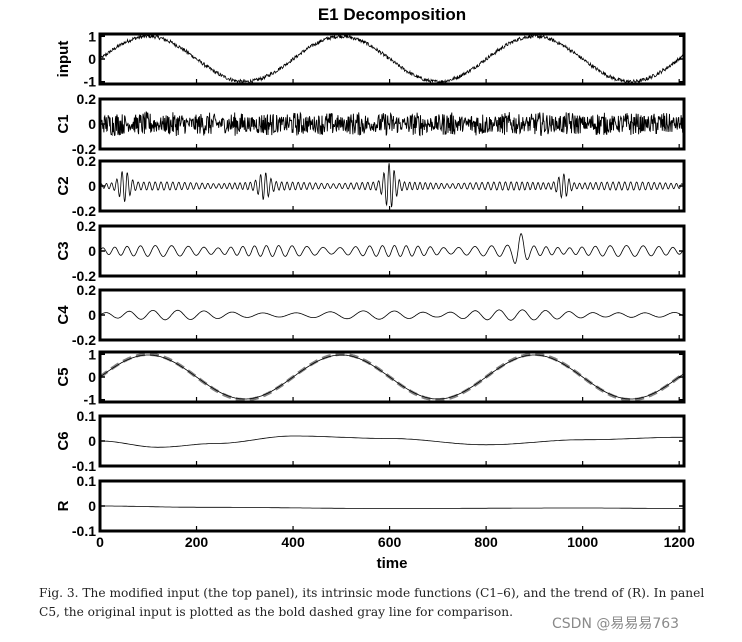  I want to click on x-tick-label: 1000, so click(582, 542).